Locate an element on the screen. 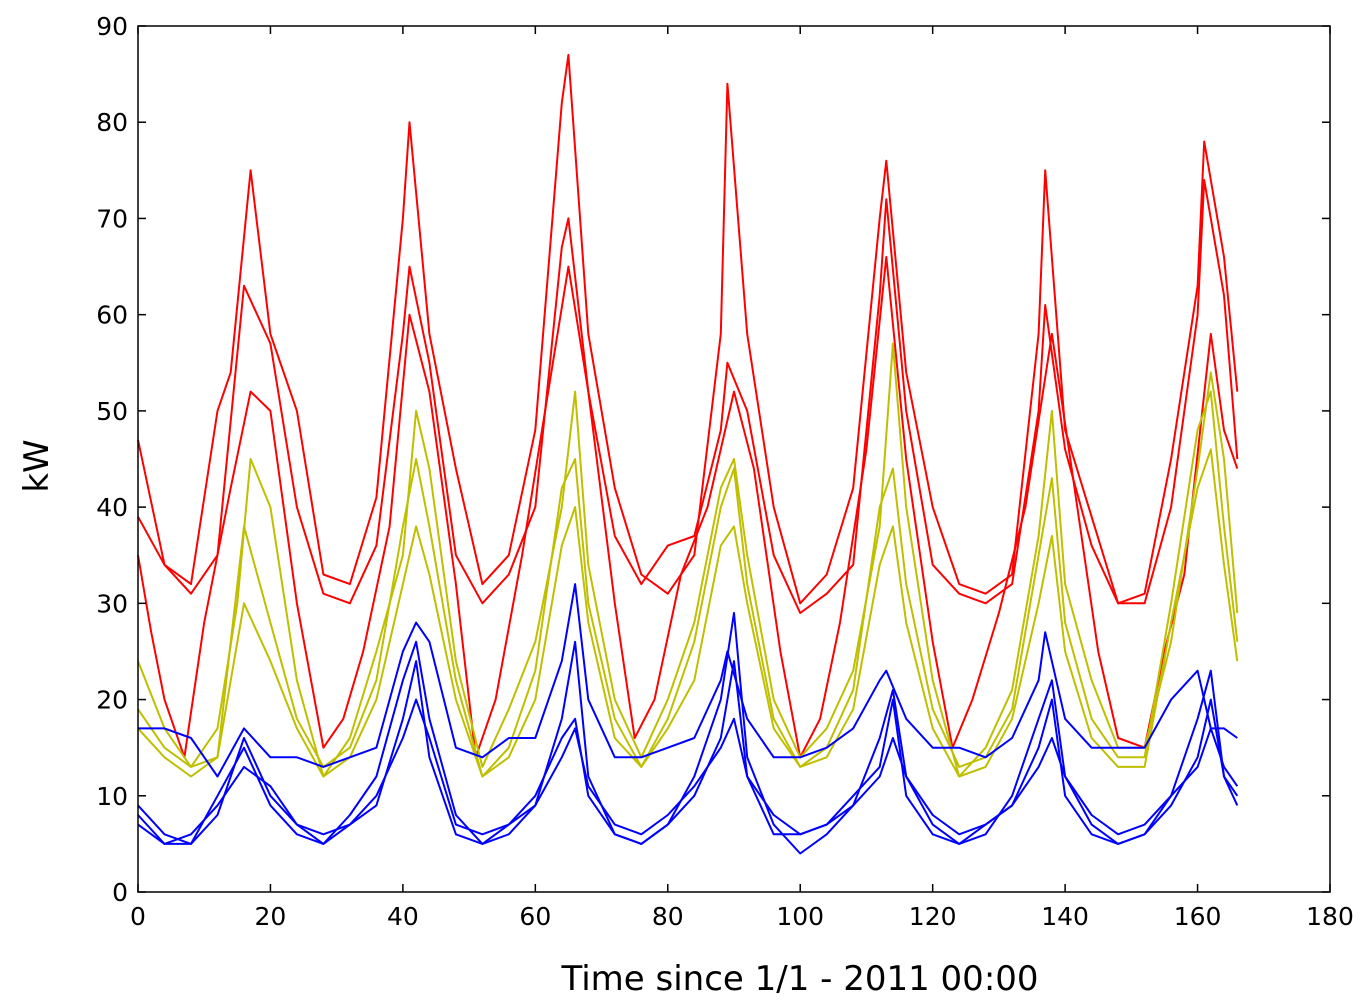 The height and width of the screenshot is (1000, 1363). x-tick-label: 120 is located at coordinates (933, 916).